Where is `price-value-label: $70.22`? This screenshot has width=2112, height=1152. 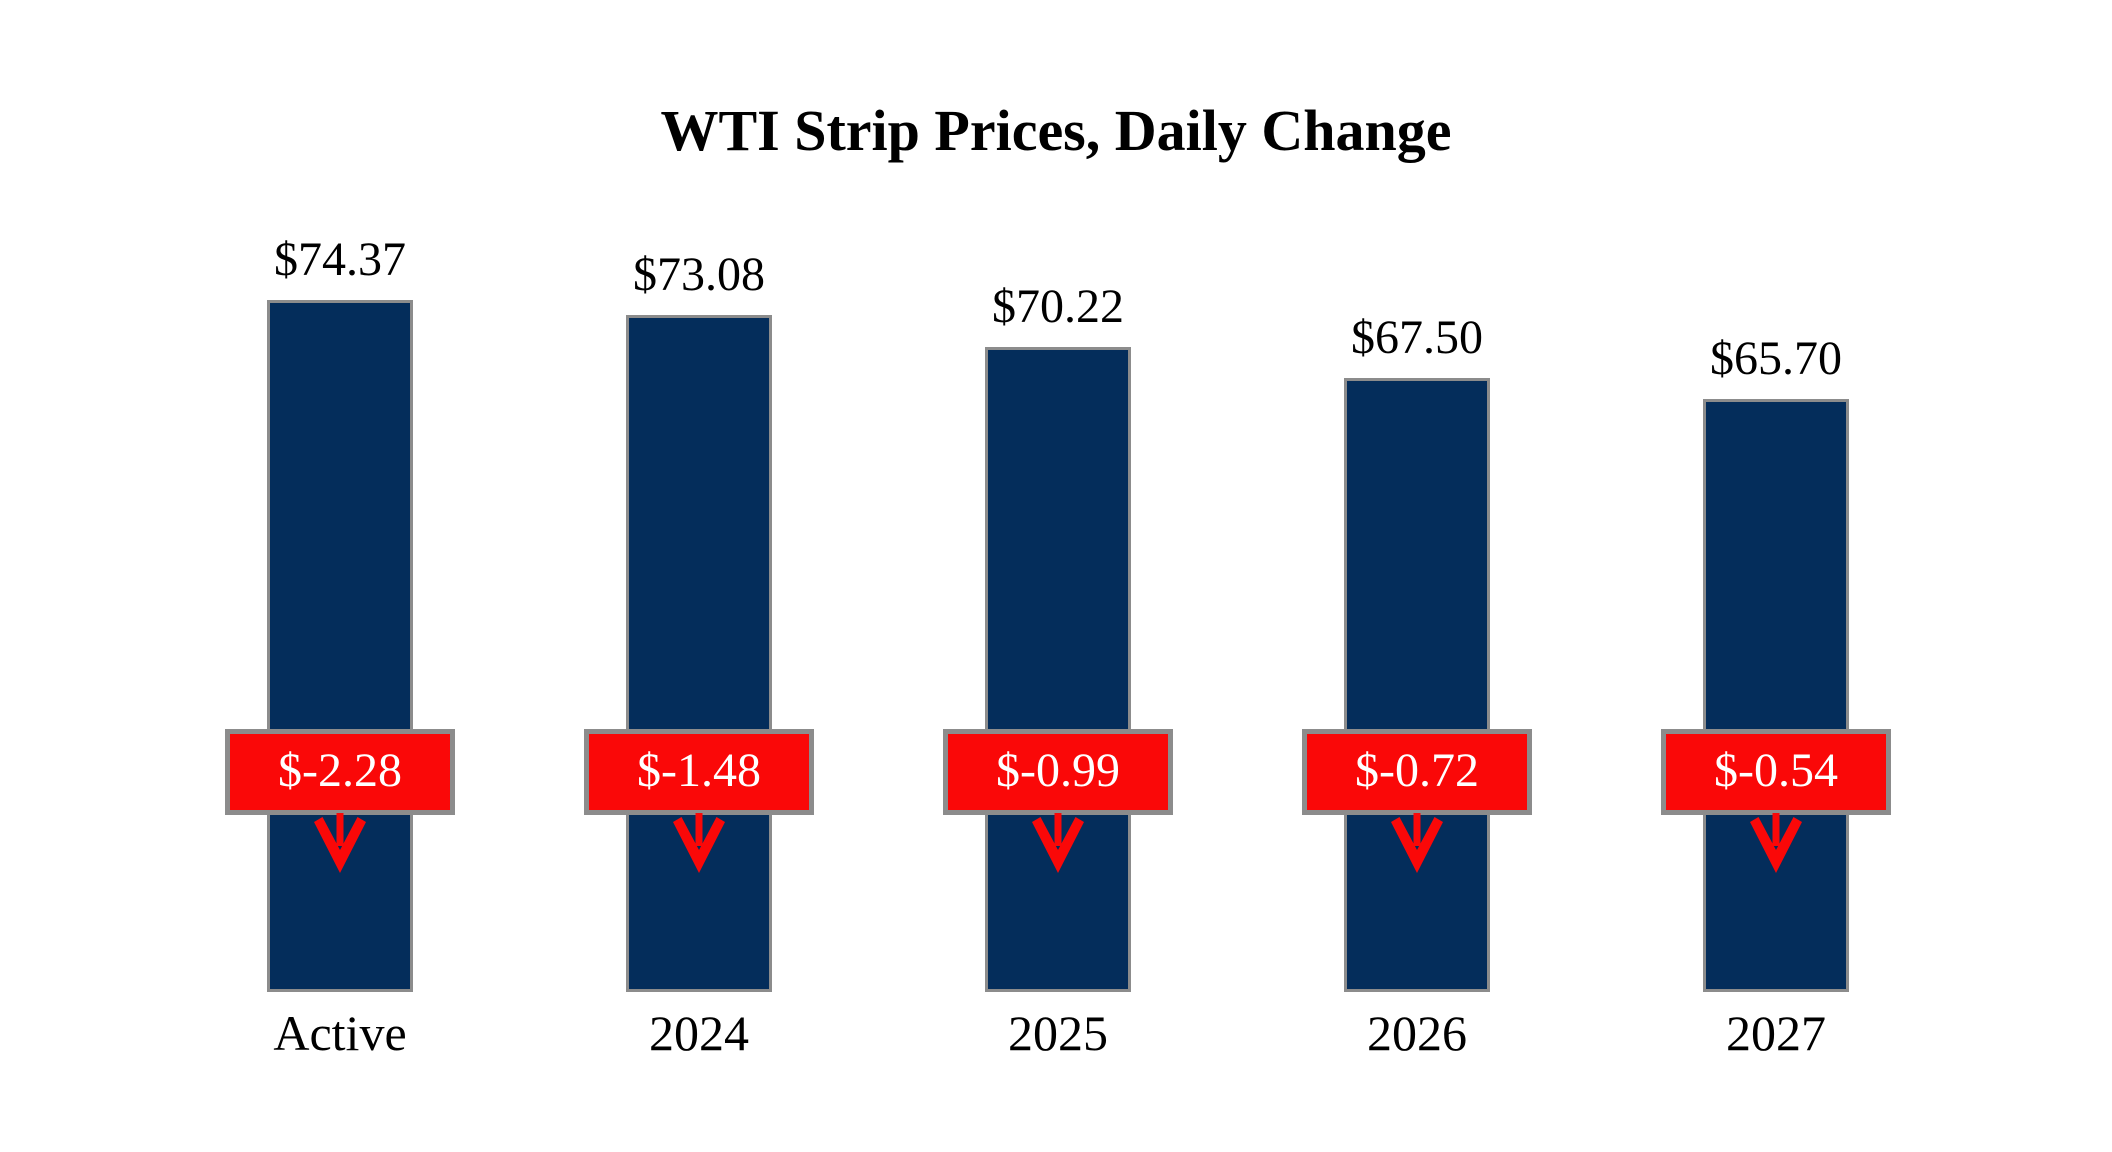
price-value-label: $70.22 is located at coordinates (1058, 306).